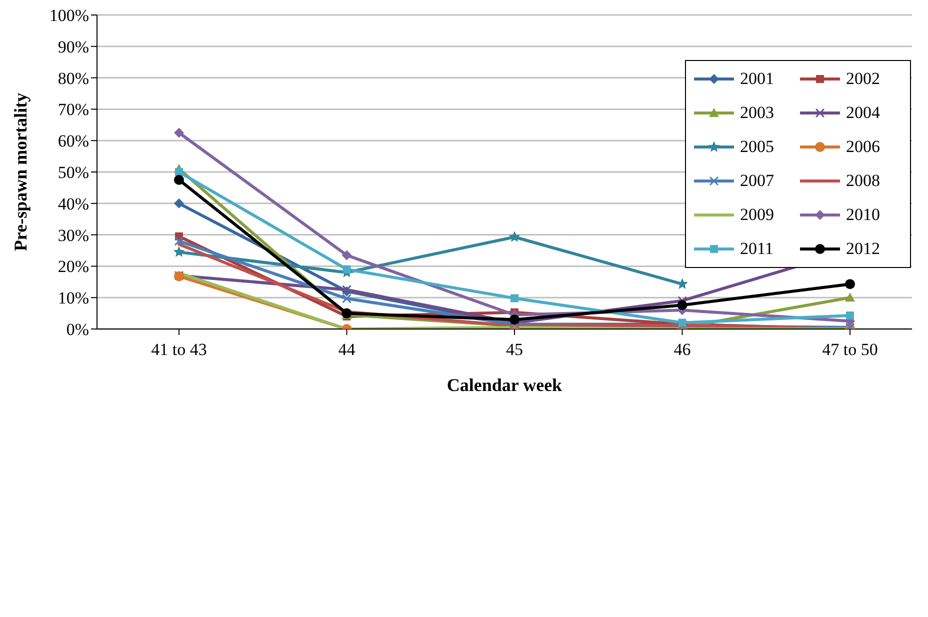 The width and height of the screenshot is (928, 617). I want to click on x-axis-title: Calendar week, so click(504, 385).